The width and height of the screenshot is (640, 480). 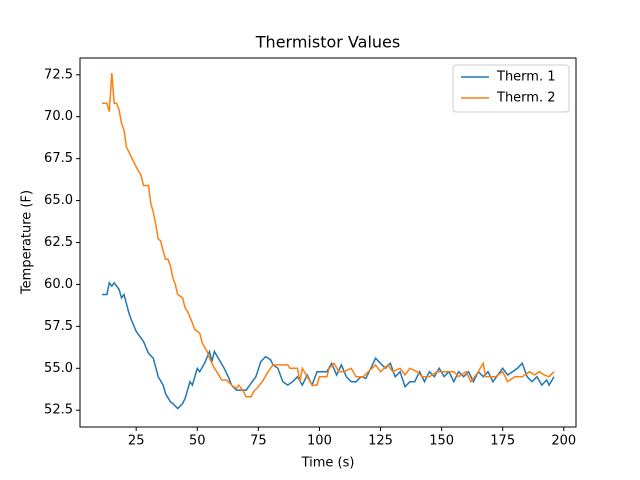 What do you see at coordinates (563, 441) in the screenshot?
I see `x-tick-label: 200` at bounding box center [563, 441].